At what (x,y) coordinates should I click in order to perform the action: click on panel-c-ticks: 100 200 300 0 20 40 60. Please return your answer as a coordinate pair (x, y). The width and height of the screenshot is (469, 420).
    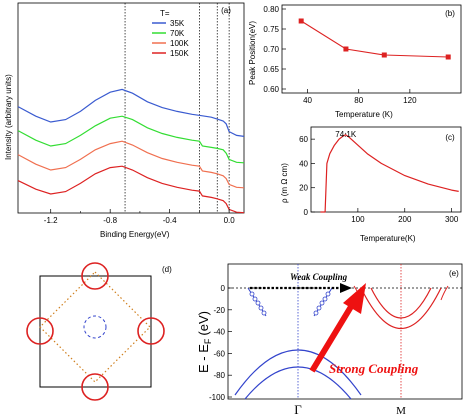
    Looking at the image, I should click on (379, 179).